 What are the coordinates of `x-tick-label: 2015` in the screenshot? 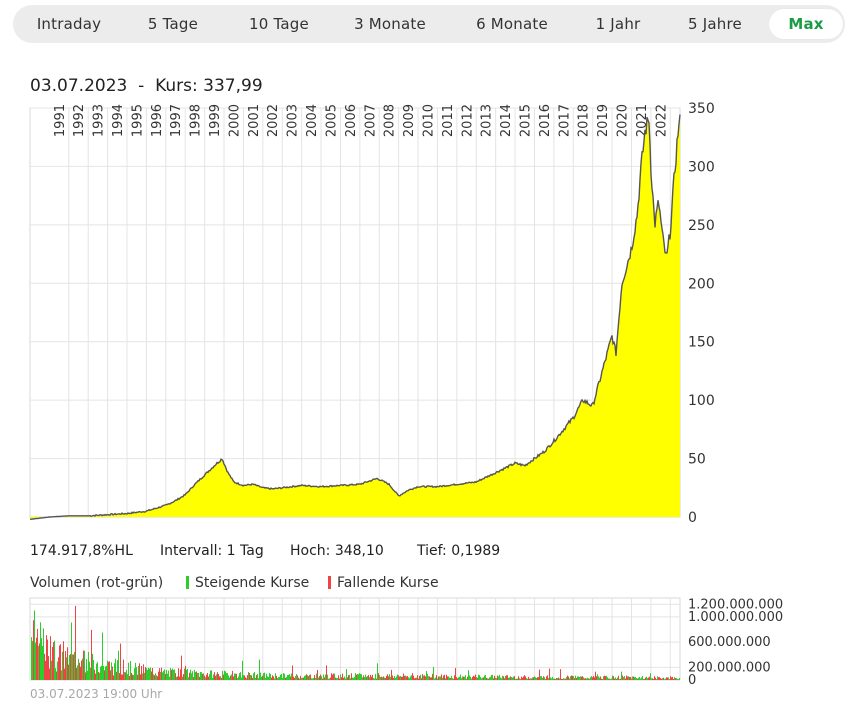 It's located at (525, 120).